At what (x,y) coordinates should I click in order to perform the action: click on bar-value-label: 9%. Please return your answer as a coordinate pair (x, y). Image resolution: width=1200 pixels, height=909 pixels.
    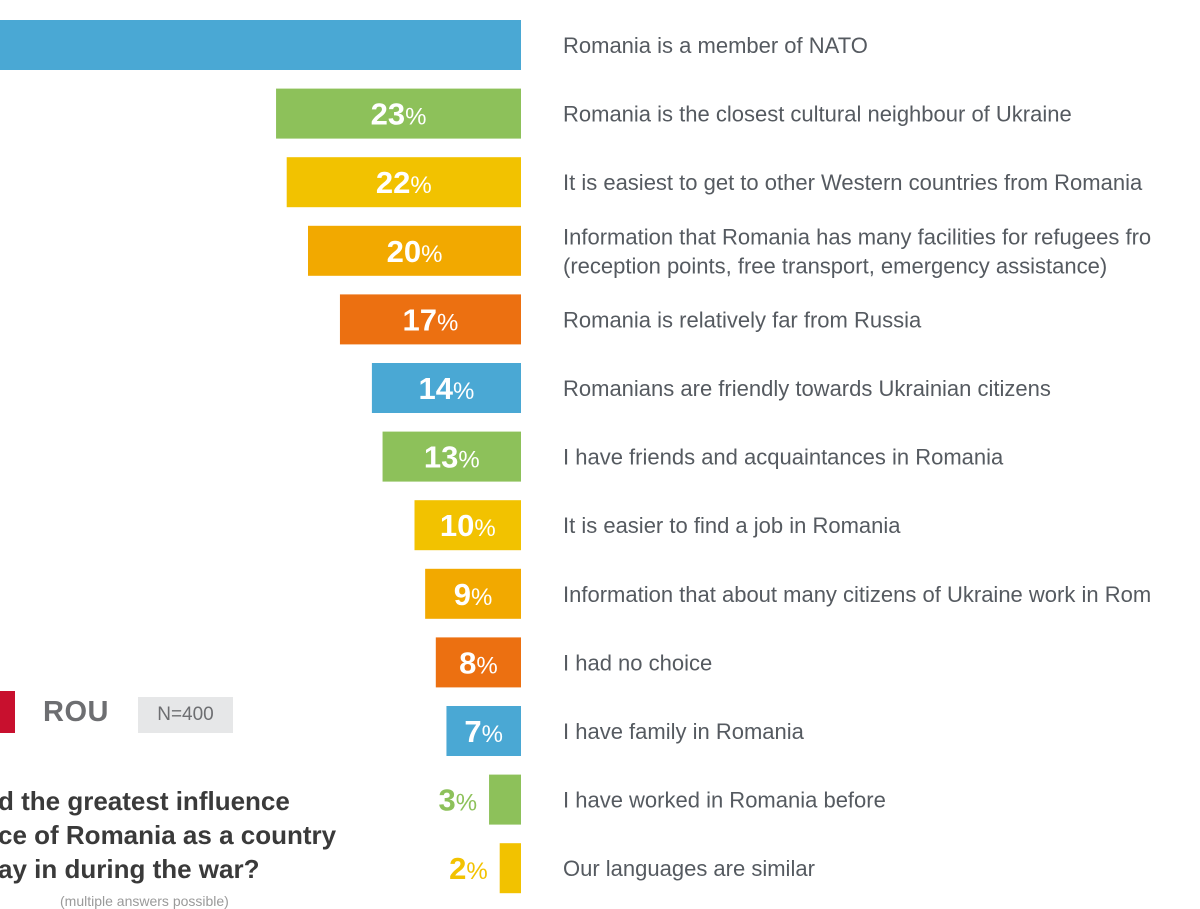
    Looking at the image, I should click on (473, 594).